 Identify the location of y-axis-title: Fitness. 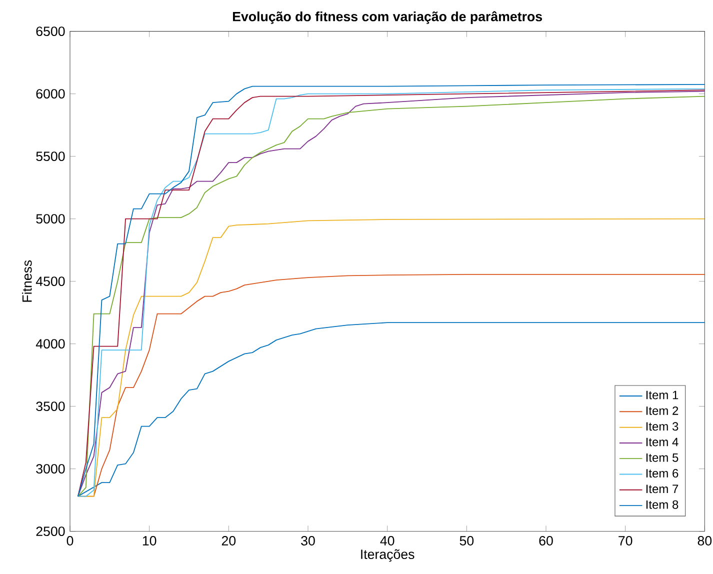
(27, 281).